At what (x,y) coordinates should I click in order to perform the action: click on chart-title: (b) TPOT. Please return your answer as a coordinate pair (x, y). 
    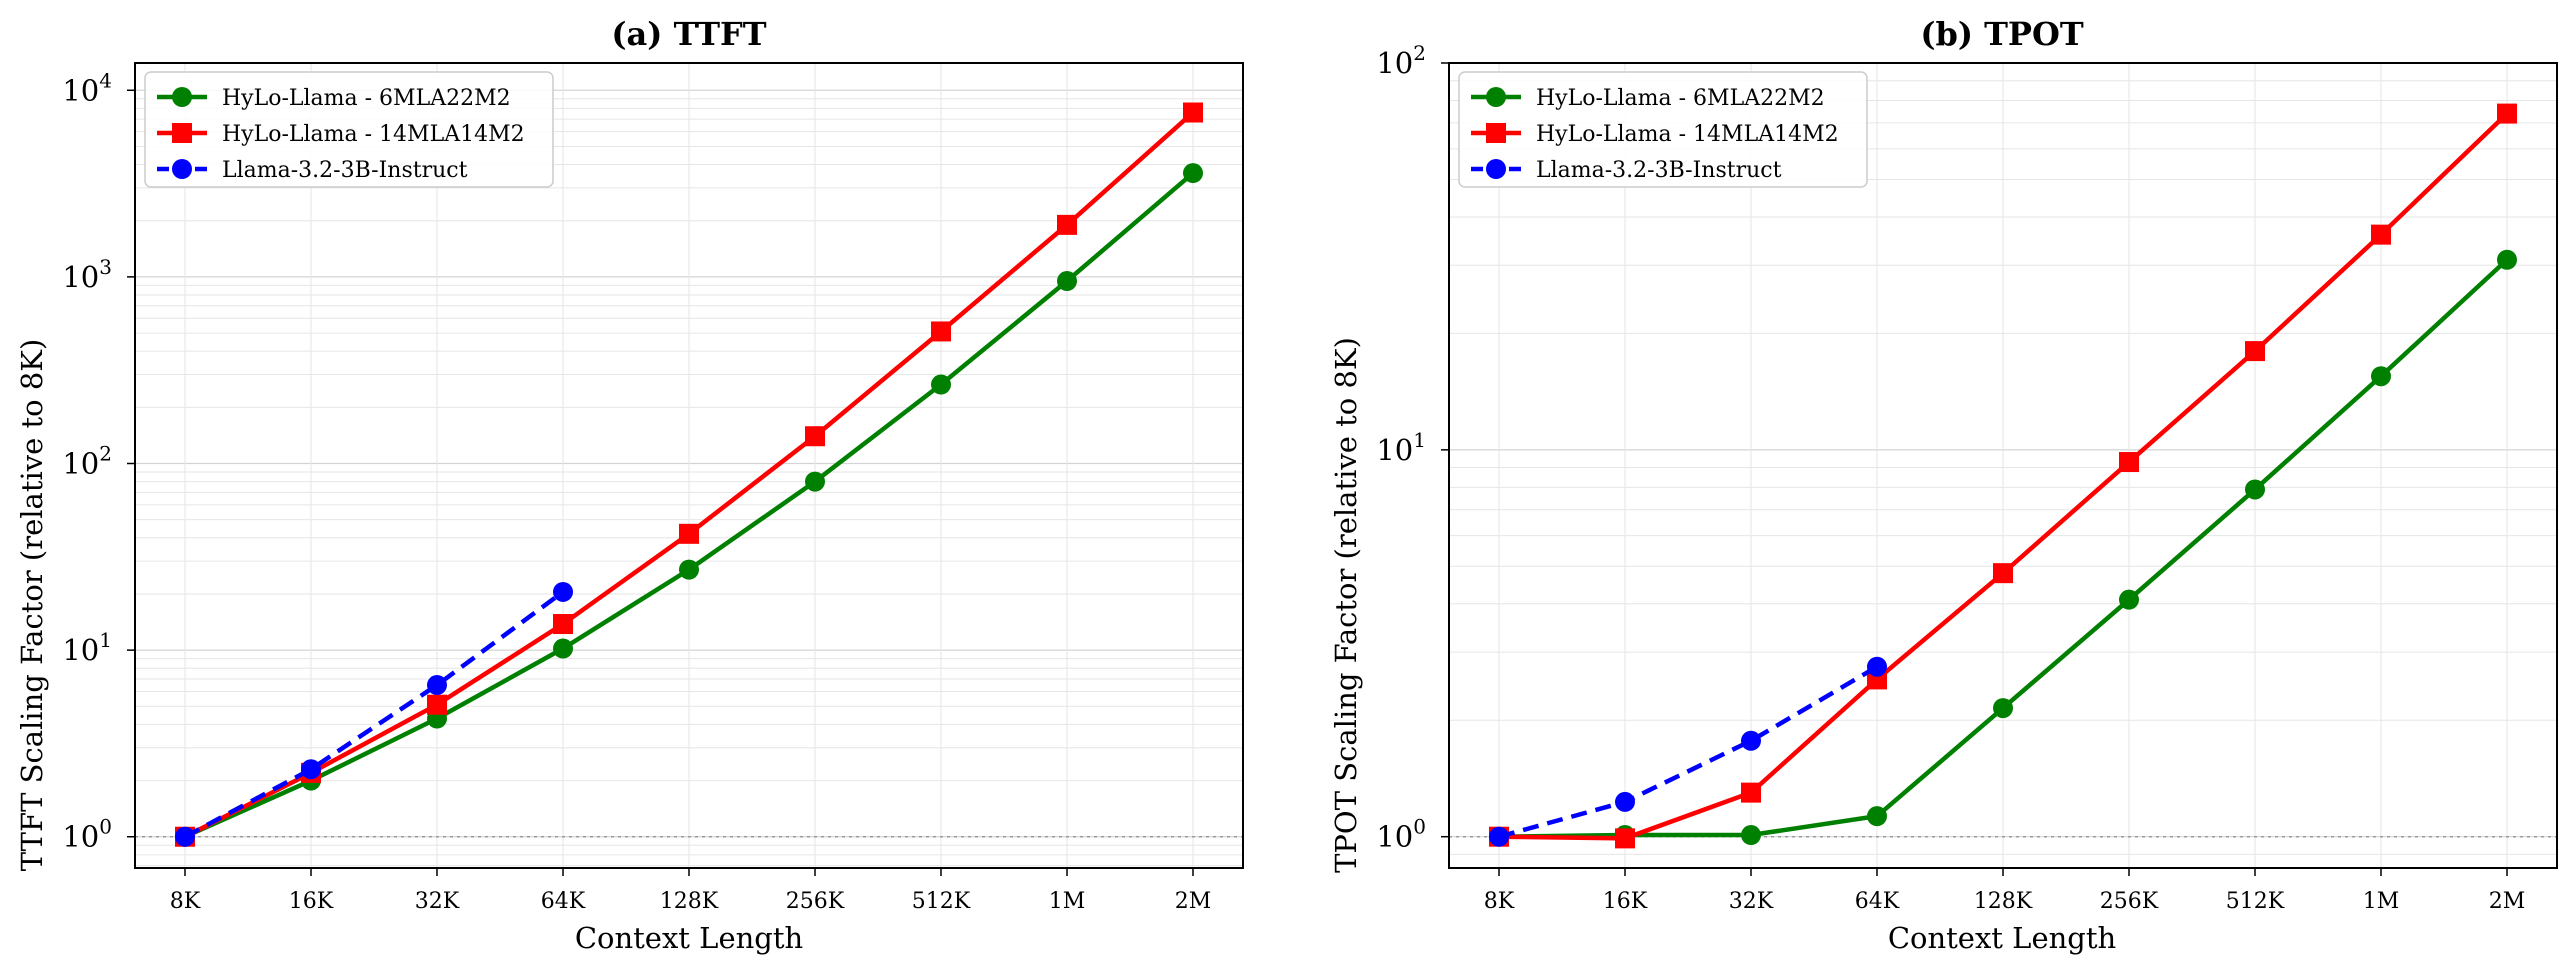
    Looking at the image, I should click on (2002, 34).